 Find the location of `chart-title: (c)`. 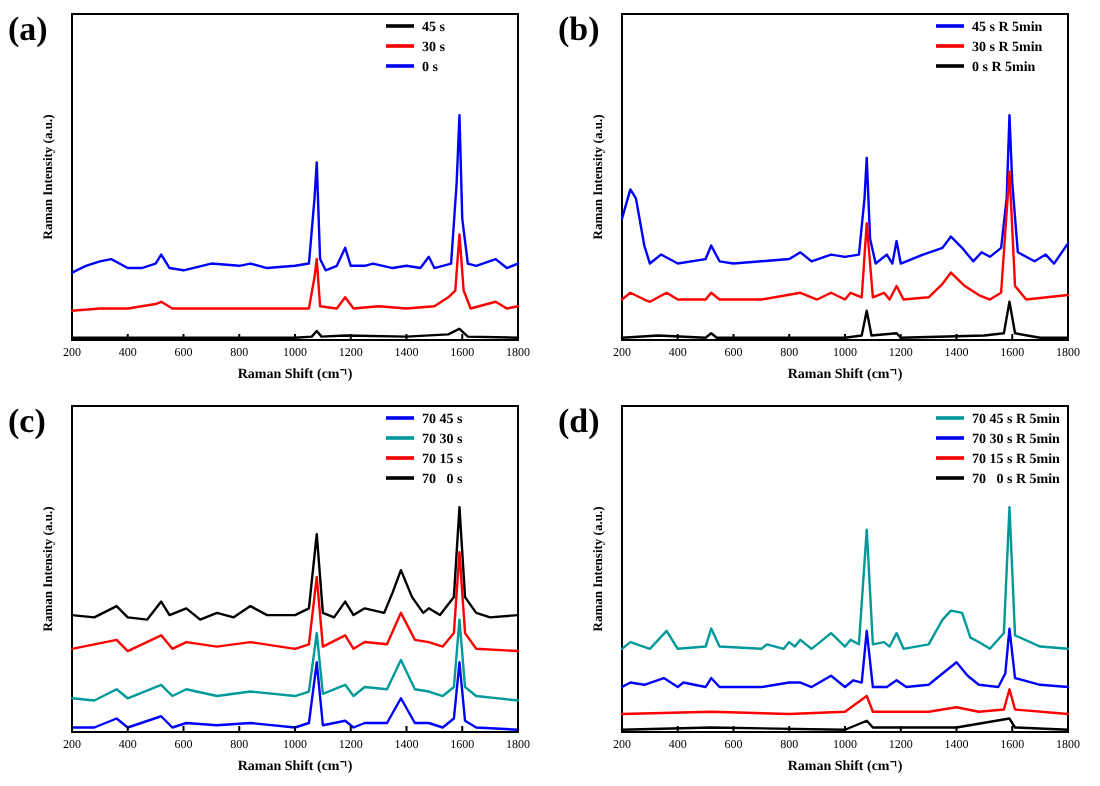

chart-title: (c) is located at coordinates (27, 421).